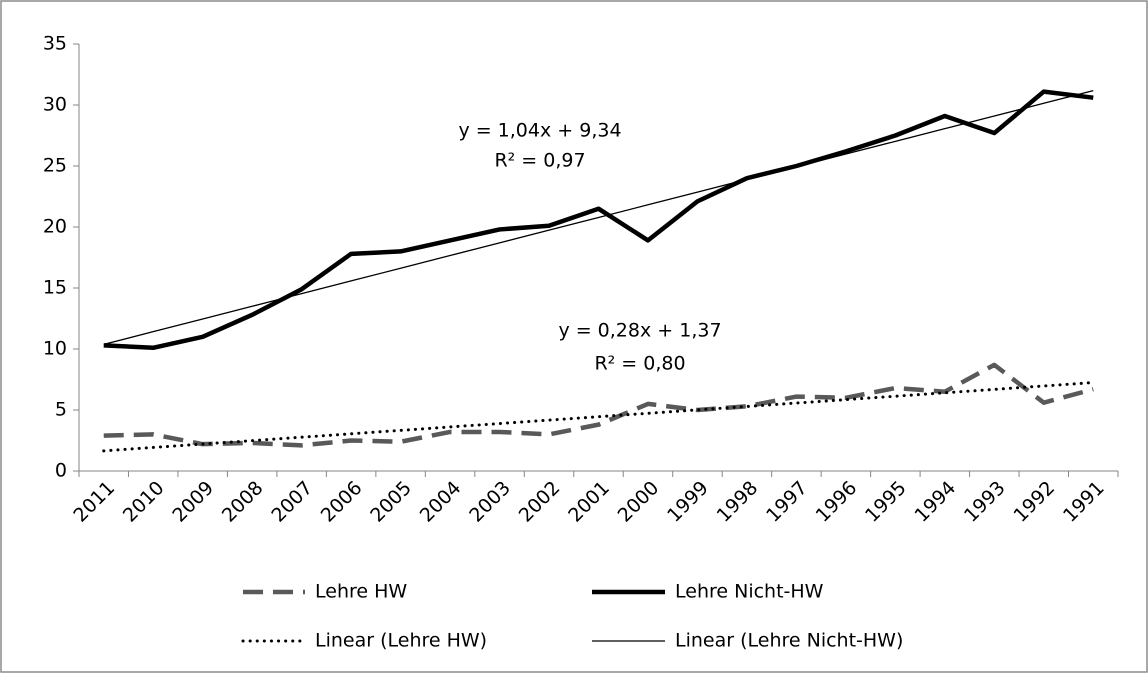  I want to click on y-tick-label: 30, so click(55, 105).